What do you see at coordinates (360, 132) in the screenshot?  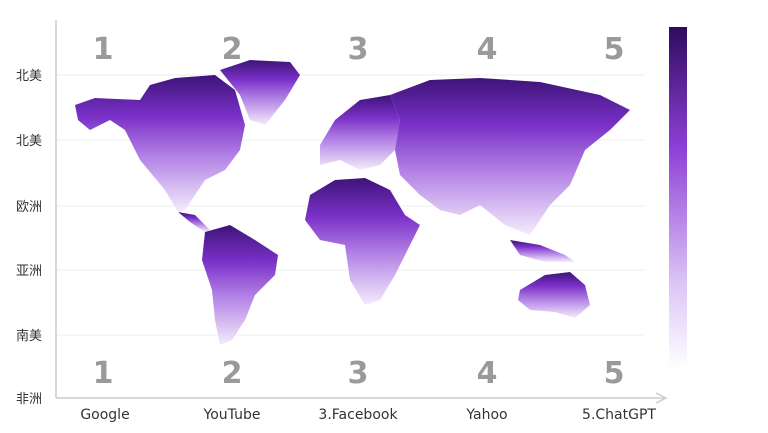 I see `europe` at bounding box center [360, 132].